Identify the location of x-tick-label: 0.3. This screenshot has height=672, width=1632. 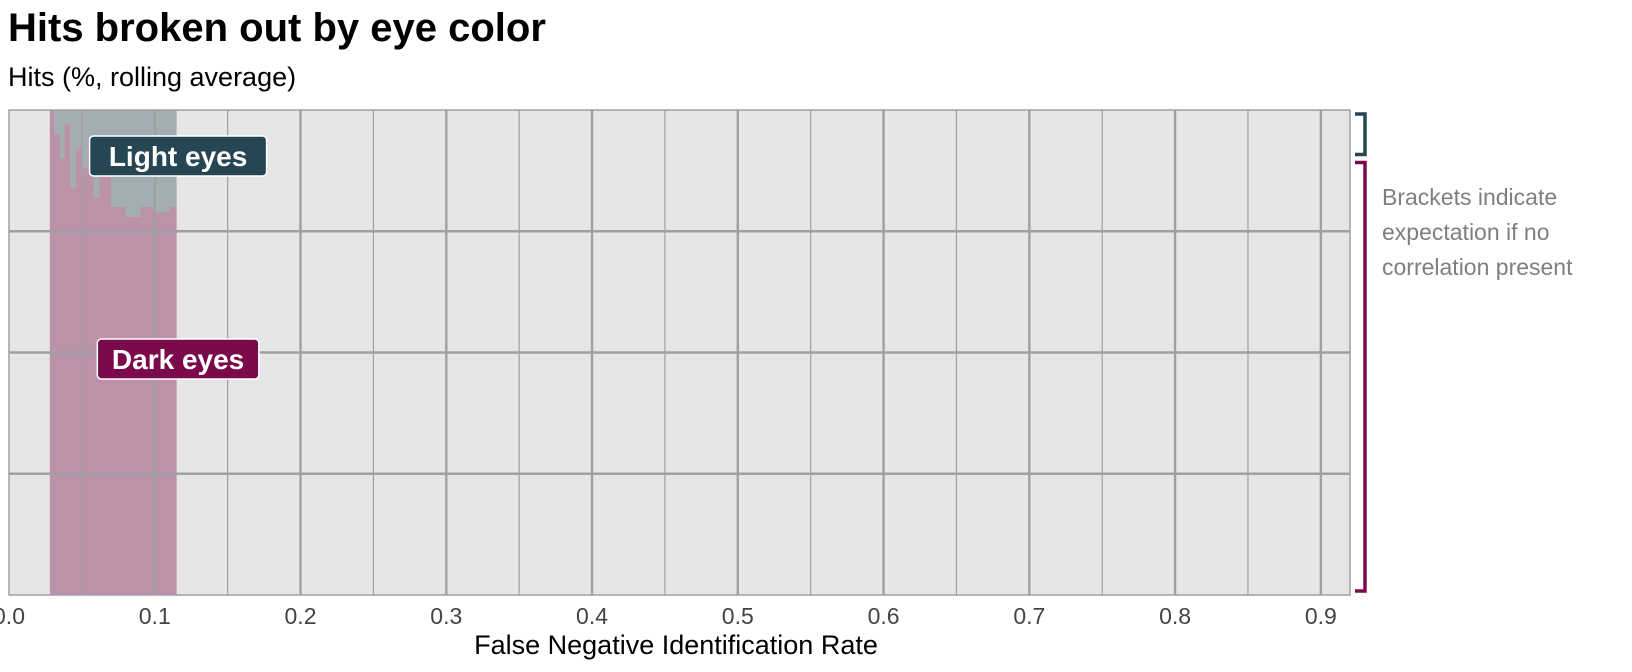
(446, 616).